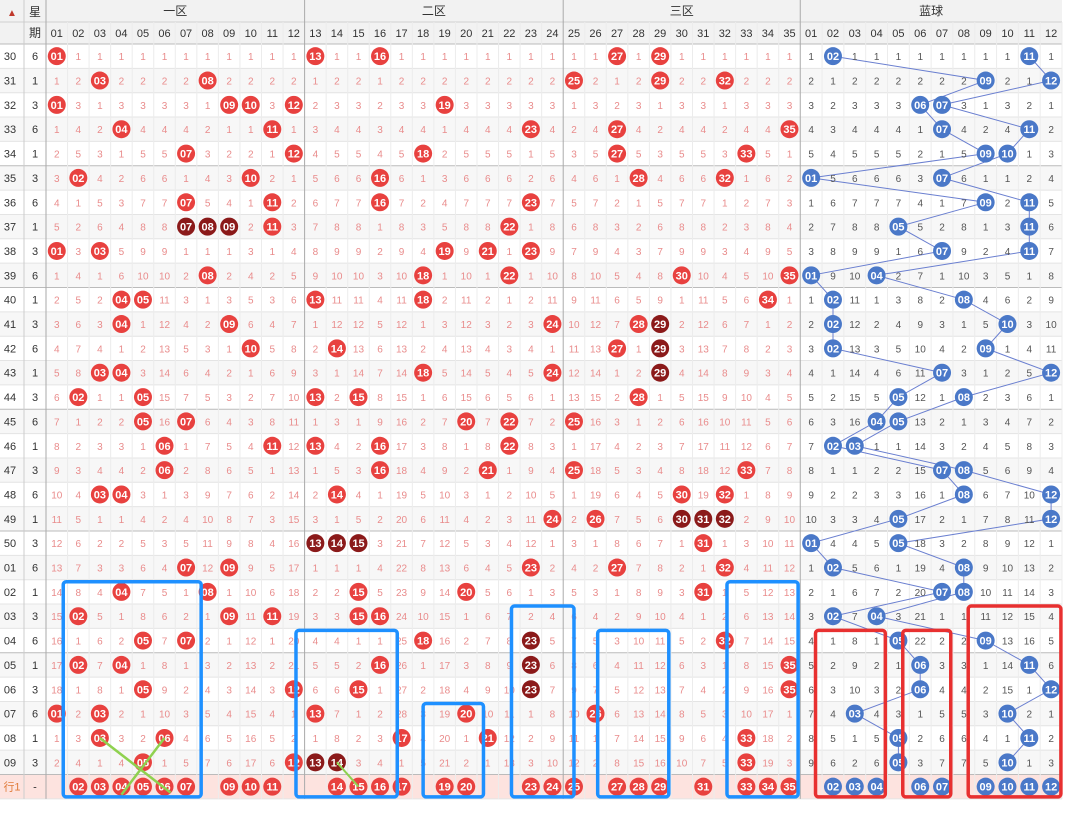  Describe the element at coordinates (10, 715) in the screenshot. I see `issue-number: 07` at that location.